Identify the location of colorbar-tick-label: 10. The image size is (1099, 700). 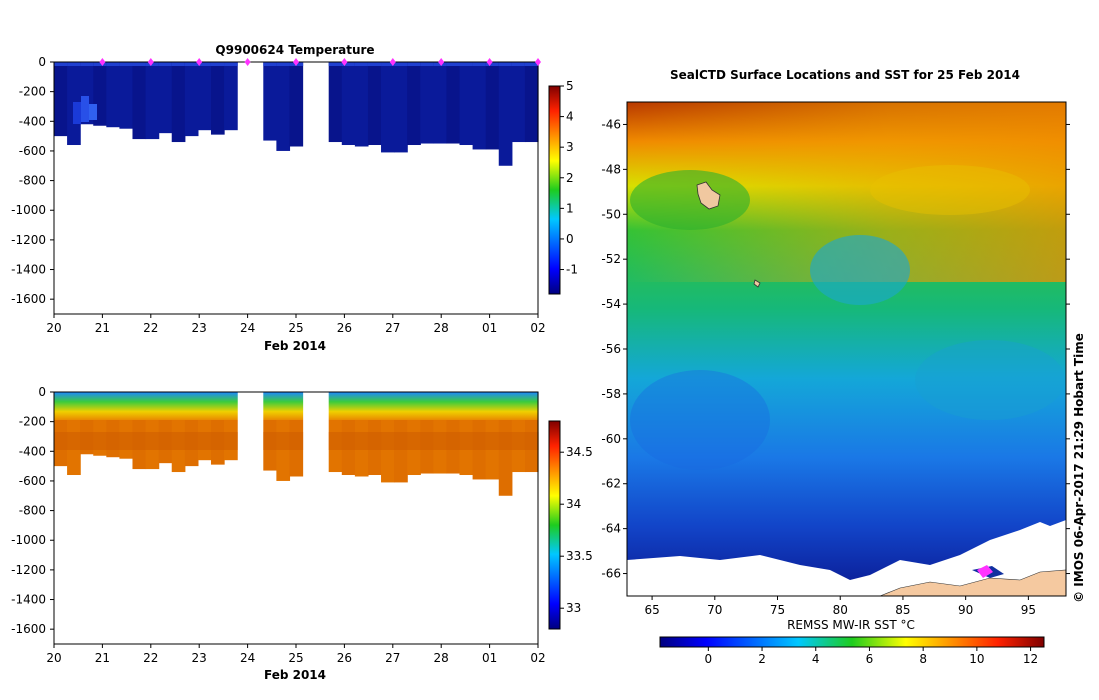
(976, 659).